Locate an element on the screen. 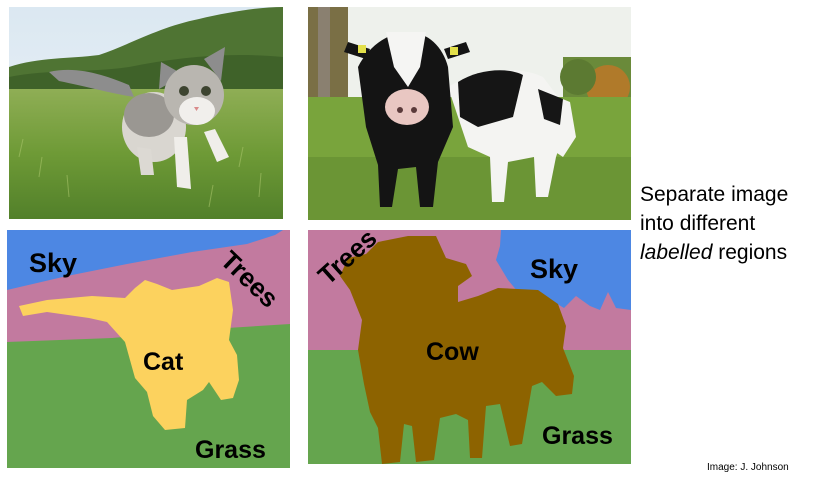  label-cow: Cow is located at coordinates (452, 352).